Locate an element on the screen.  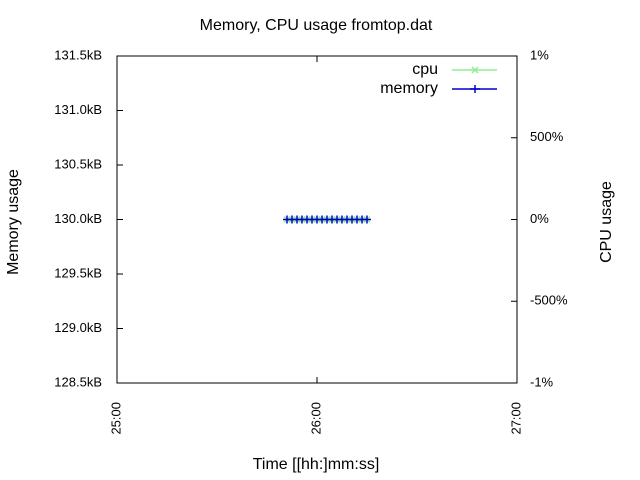
x-tick-label: 27:00 is located at coordinates (515, 418).